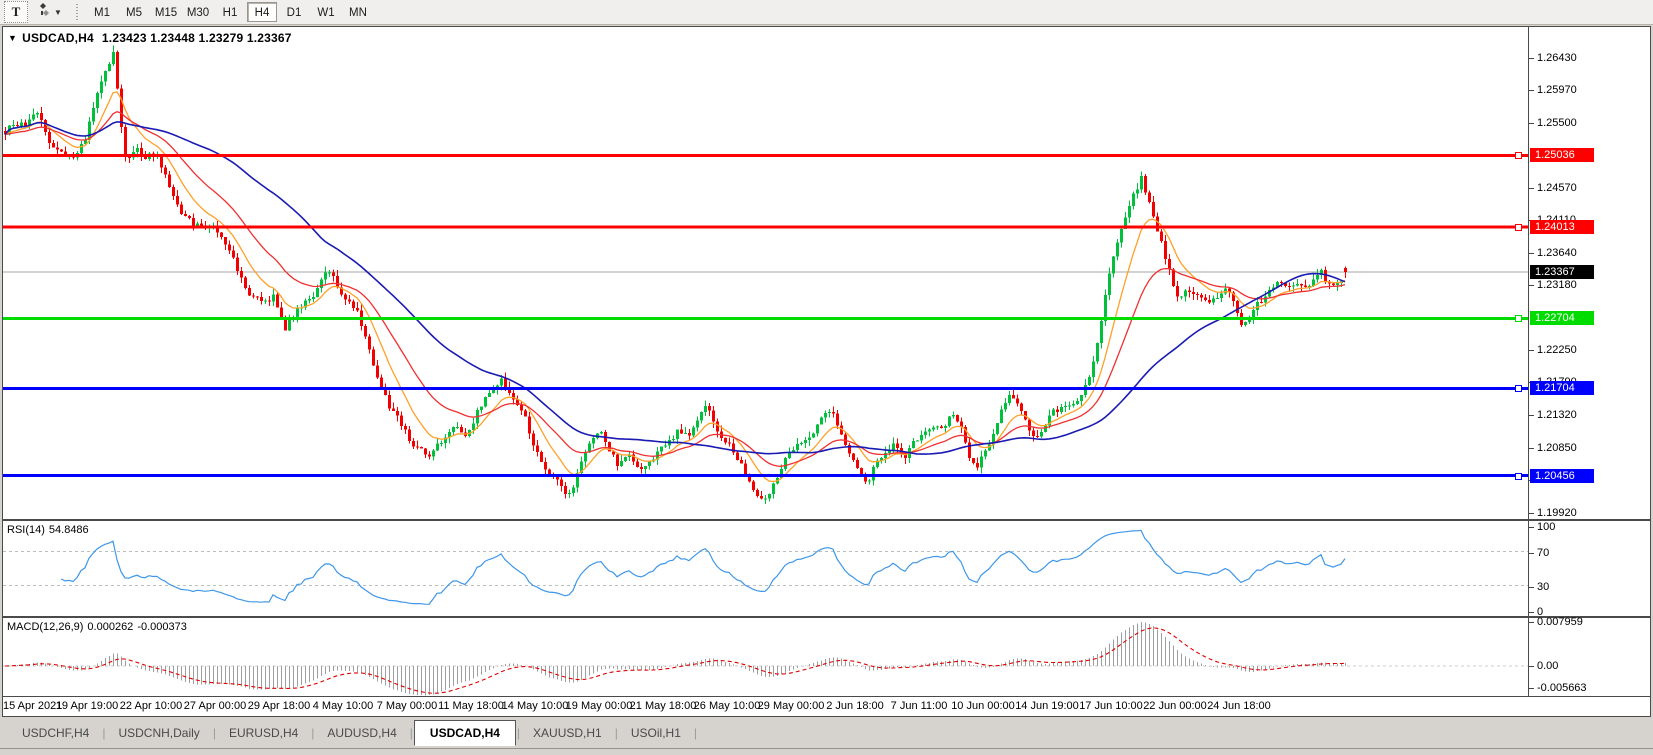  I want to click on time-axis-label: 10 Jun 00:00, so click(983, 706).